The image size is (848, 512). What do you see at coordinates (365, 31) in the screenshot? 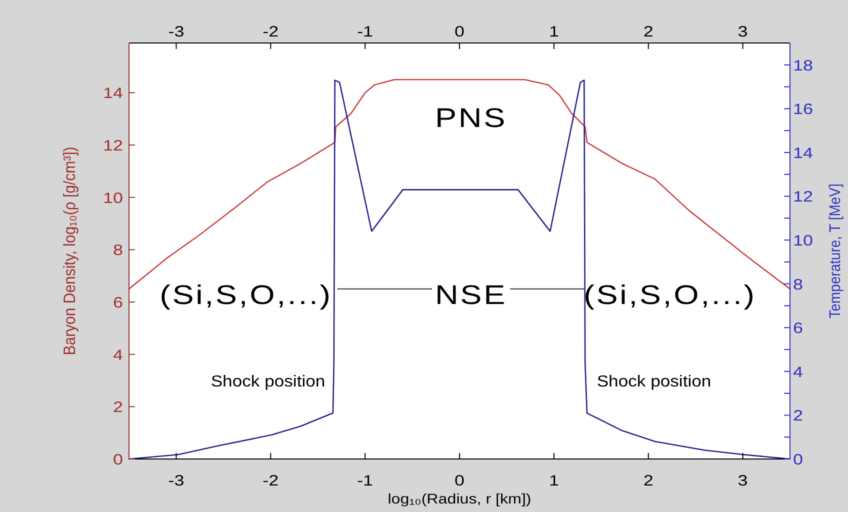
I see `x-tick-label: -1` at bounding box center [365, 31].